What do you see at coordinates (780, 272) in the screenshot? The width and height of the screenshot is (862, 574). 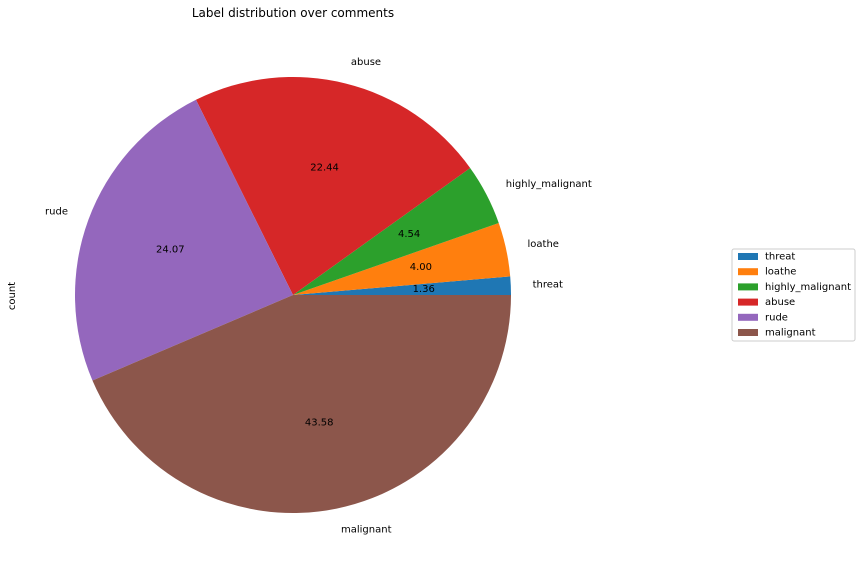 I see `legend-label-loathe: loathe` at bounding box center [780, 272].